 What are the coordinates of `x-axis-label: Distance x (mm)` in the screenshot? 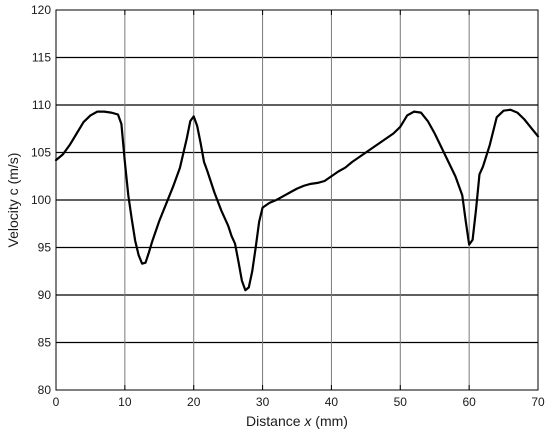 It's located at (297, 421).